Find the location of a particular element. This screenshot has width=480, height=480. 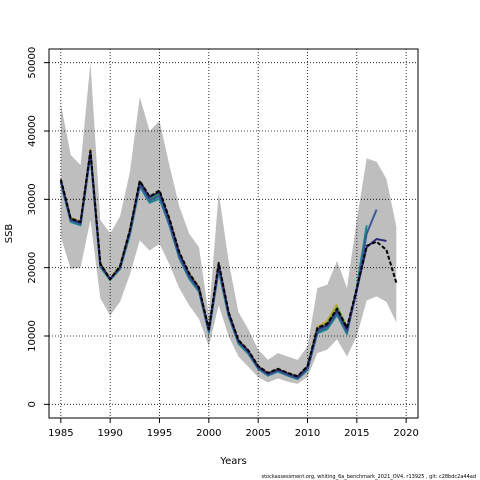

x-tick-label: 2010 is located at coordinates (307, 433).